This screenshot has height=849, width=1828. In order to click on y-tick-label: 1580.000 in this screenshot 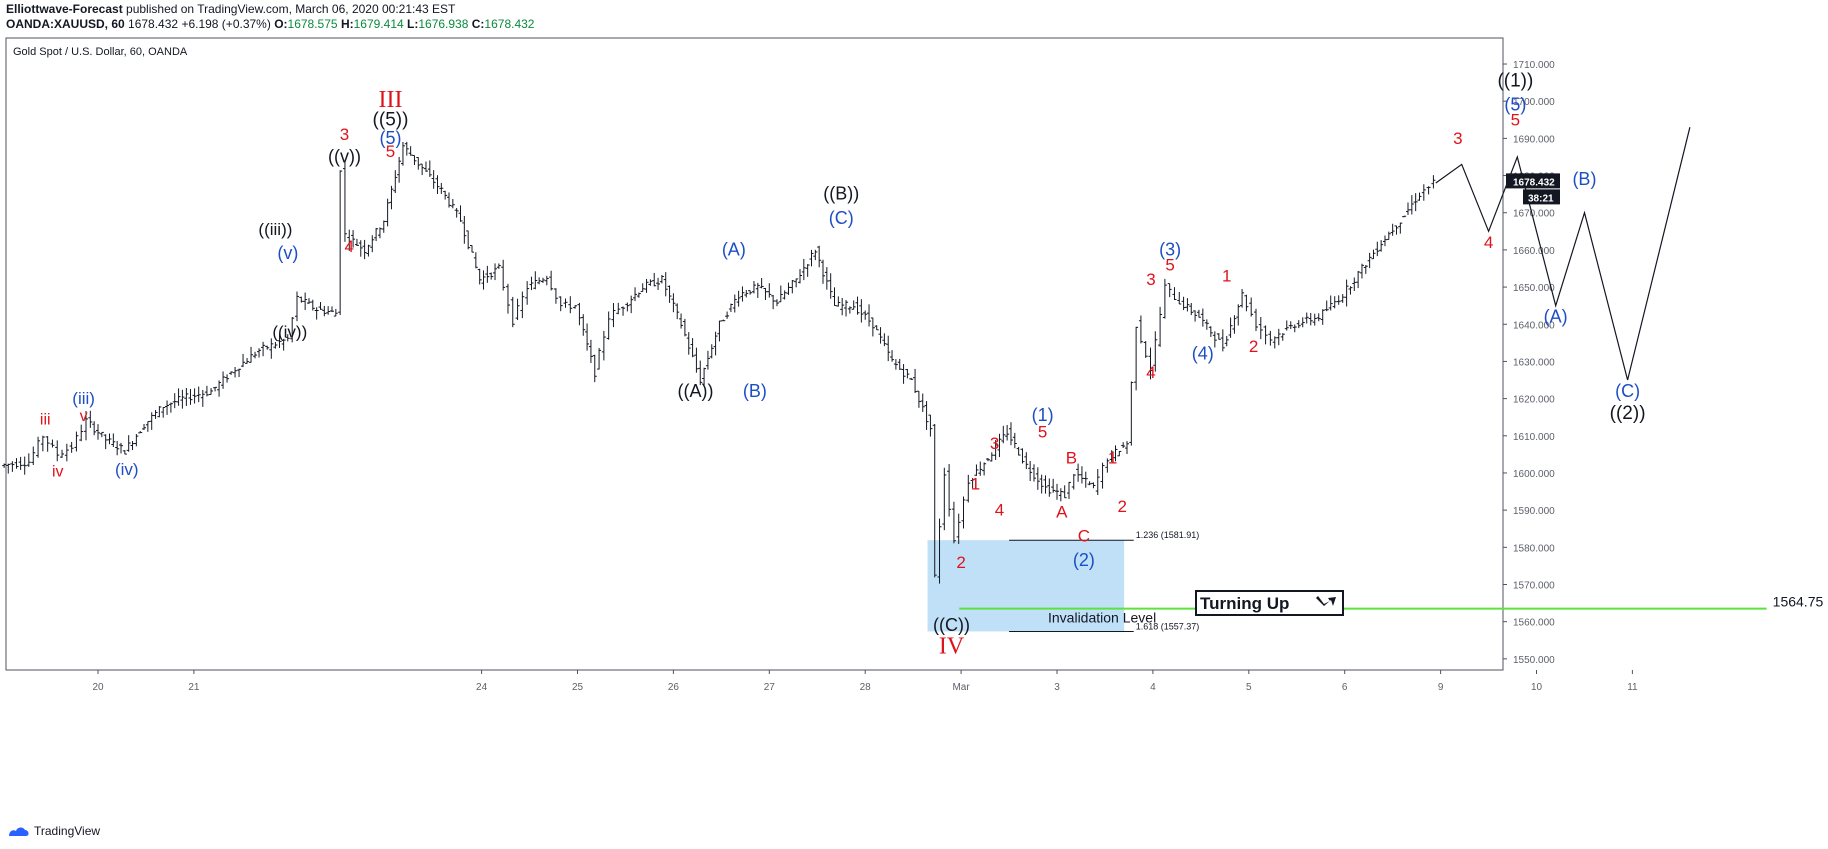, I will do `click(1534, 548)`.